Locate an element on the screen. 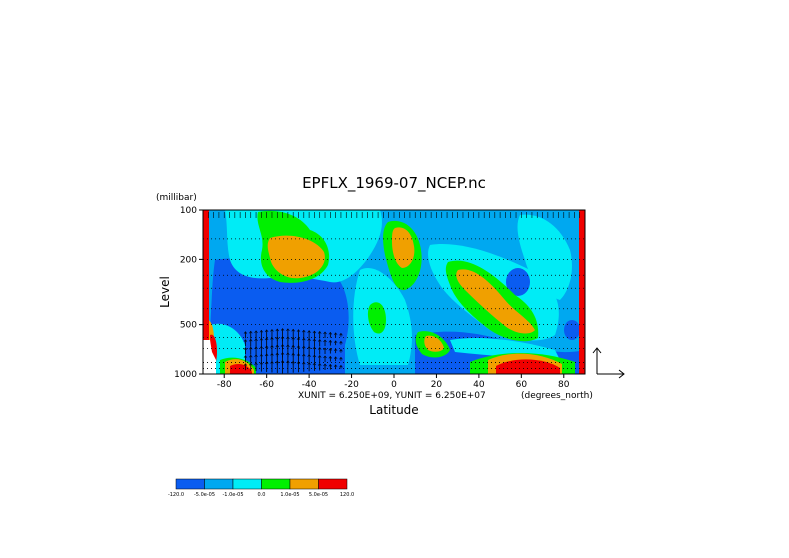 This screenshot has height=558, width=789. x-tick-label: 40 is located at coordinates (479, 385).